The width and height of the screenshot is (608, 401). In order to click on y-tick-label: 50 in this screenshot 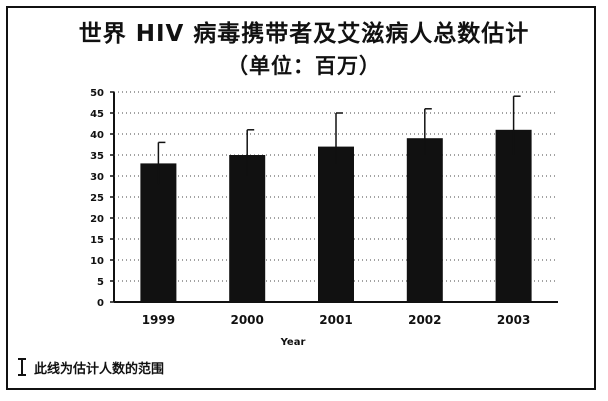, I will do `click(97, 93)`.